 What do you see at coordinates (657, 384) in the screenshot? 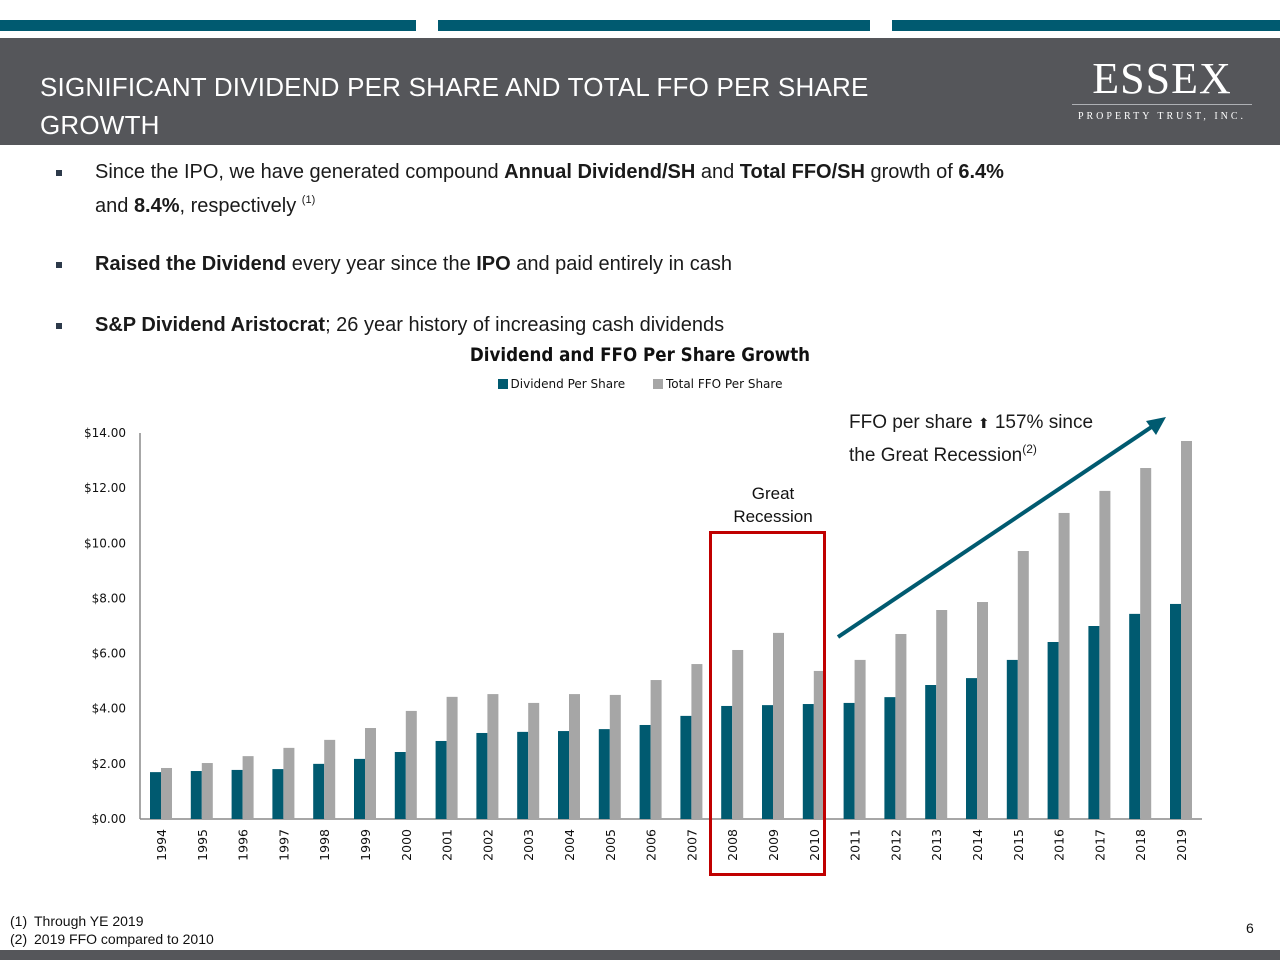
I see `legend-swatch-ffo` at bounding box center [657, 384].